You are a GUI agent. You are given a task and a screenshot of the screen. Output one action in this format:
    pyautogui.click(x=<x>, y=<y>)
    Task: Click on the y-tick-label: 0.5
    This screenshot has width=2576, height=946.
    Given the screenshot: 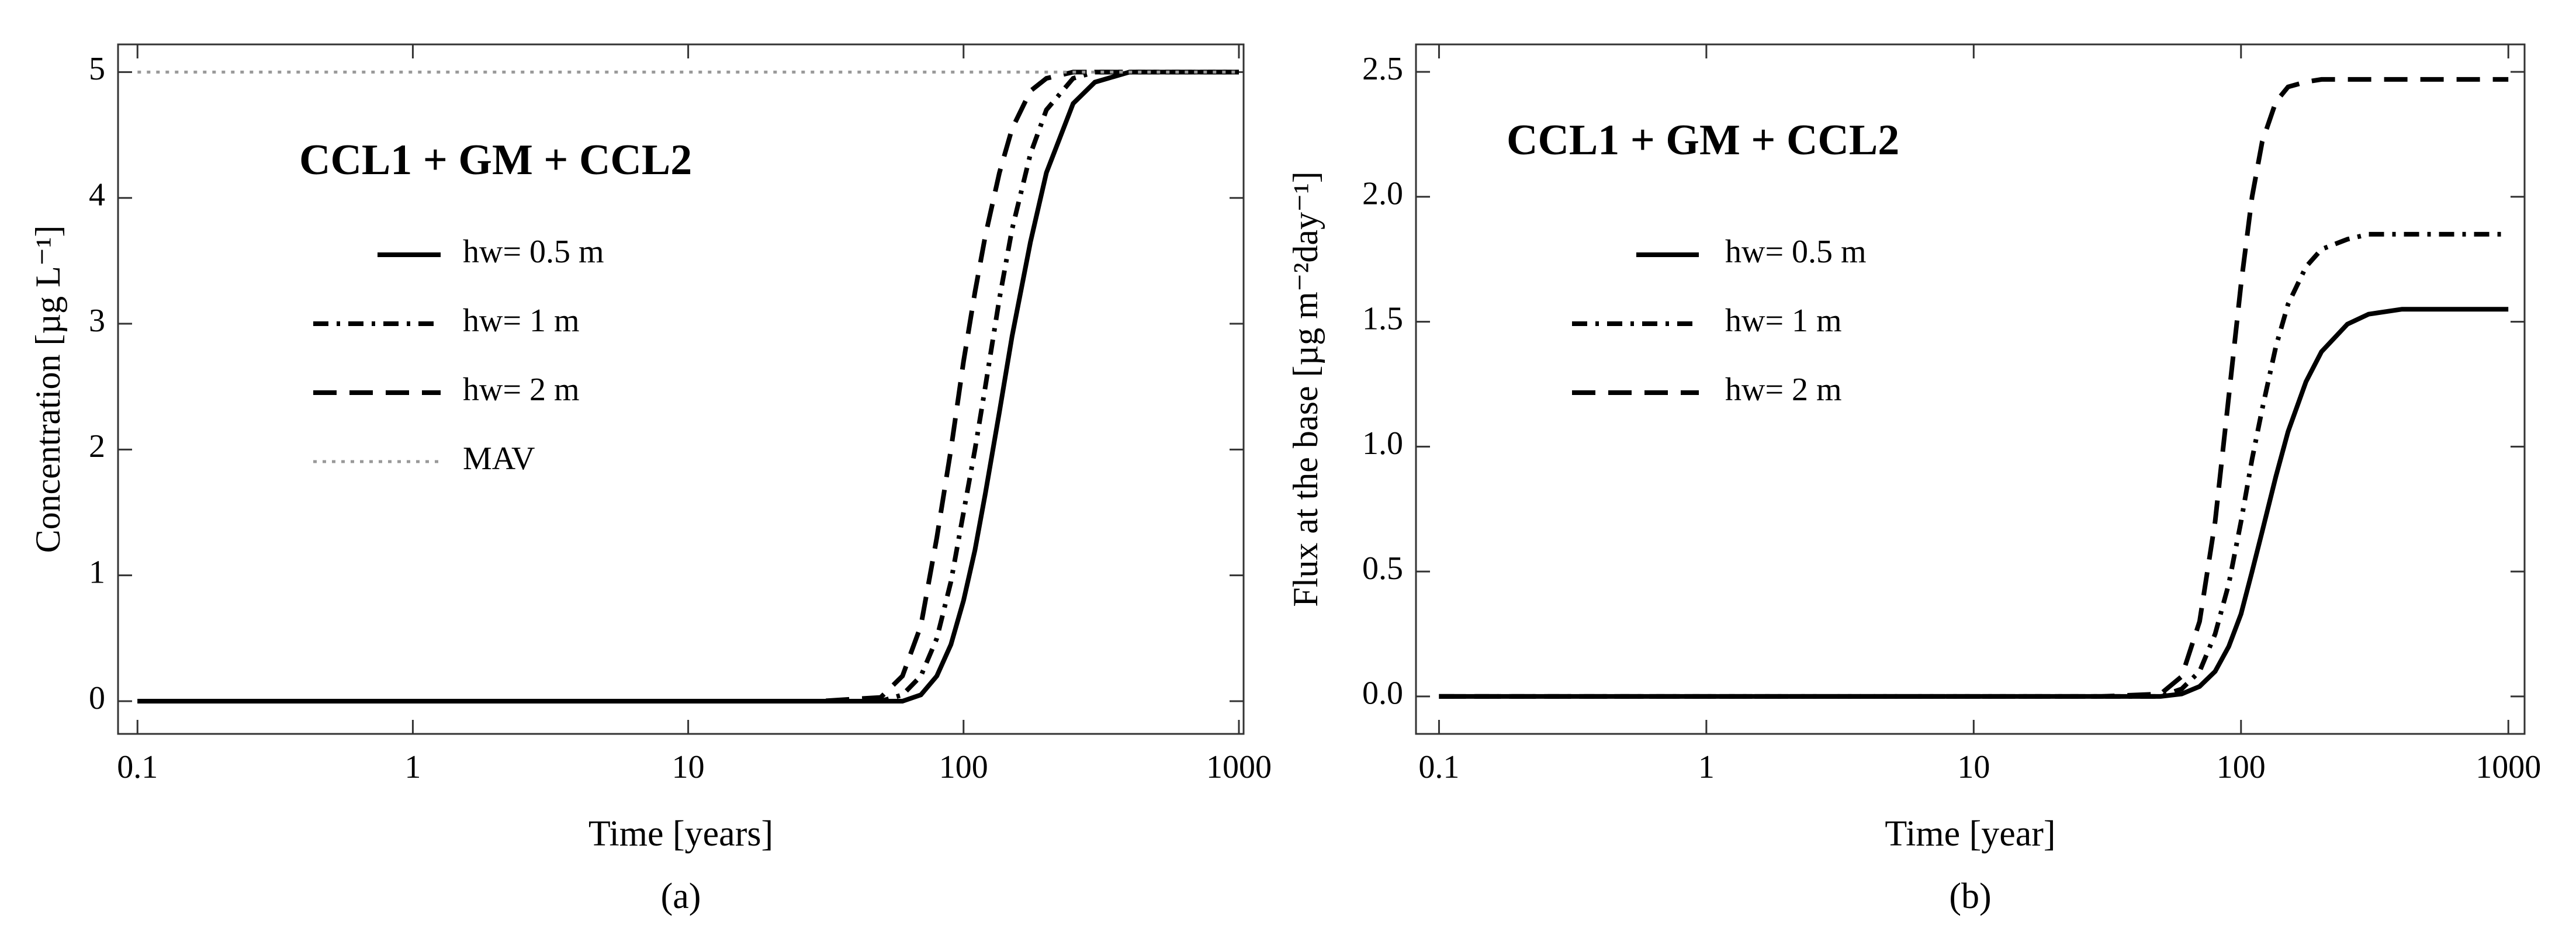 What is the action you would take?
    pyautogui.click(x=1383, y=568)
    